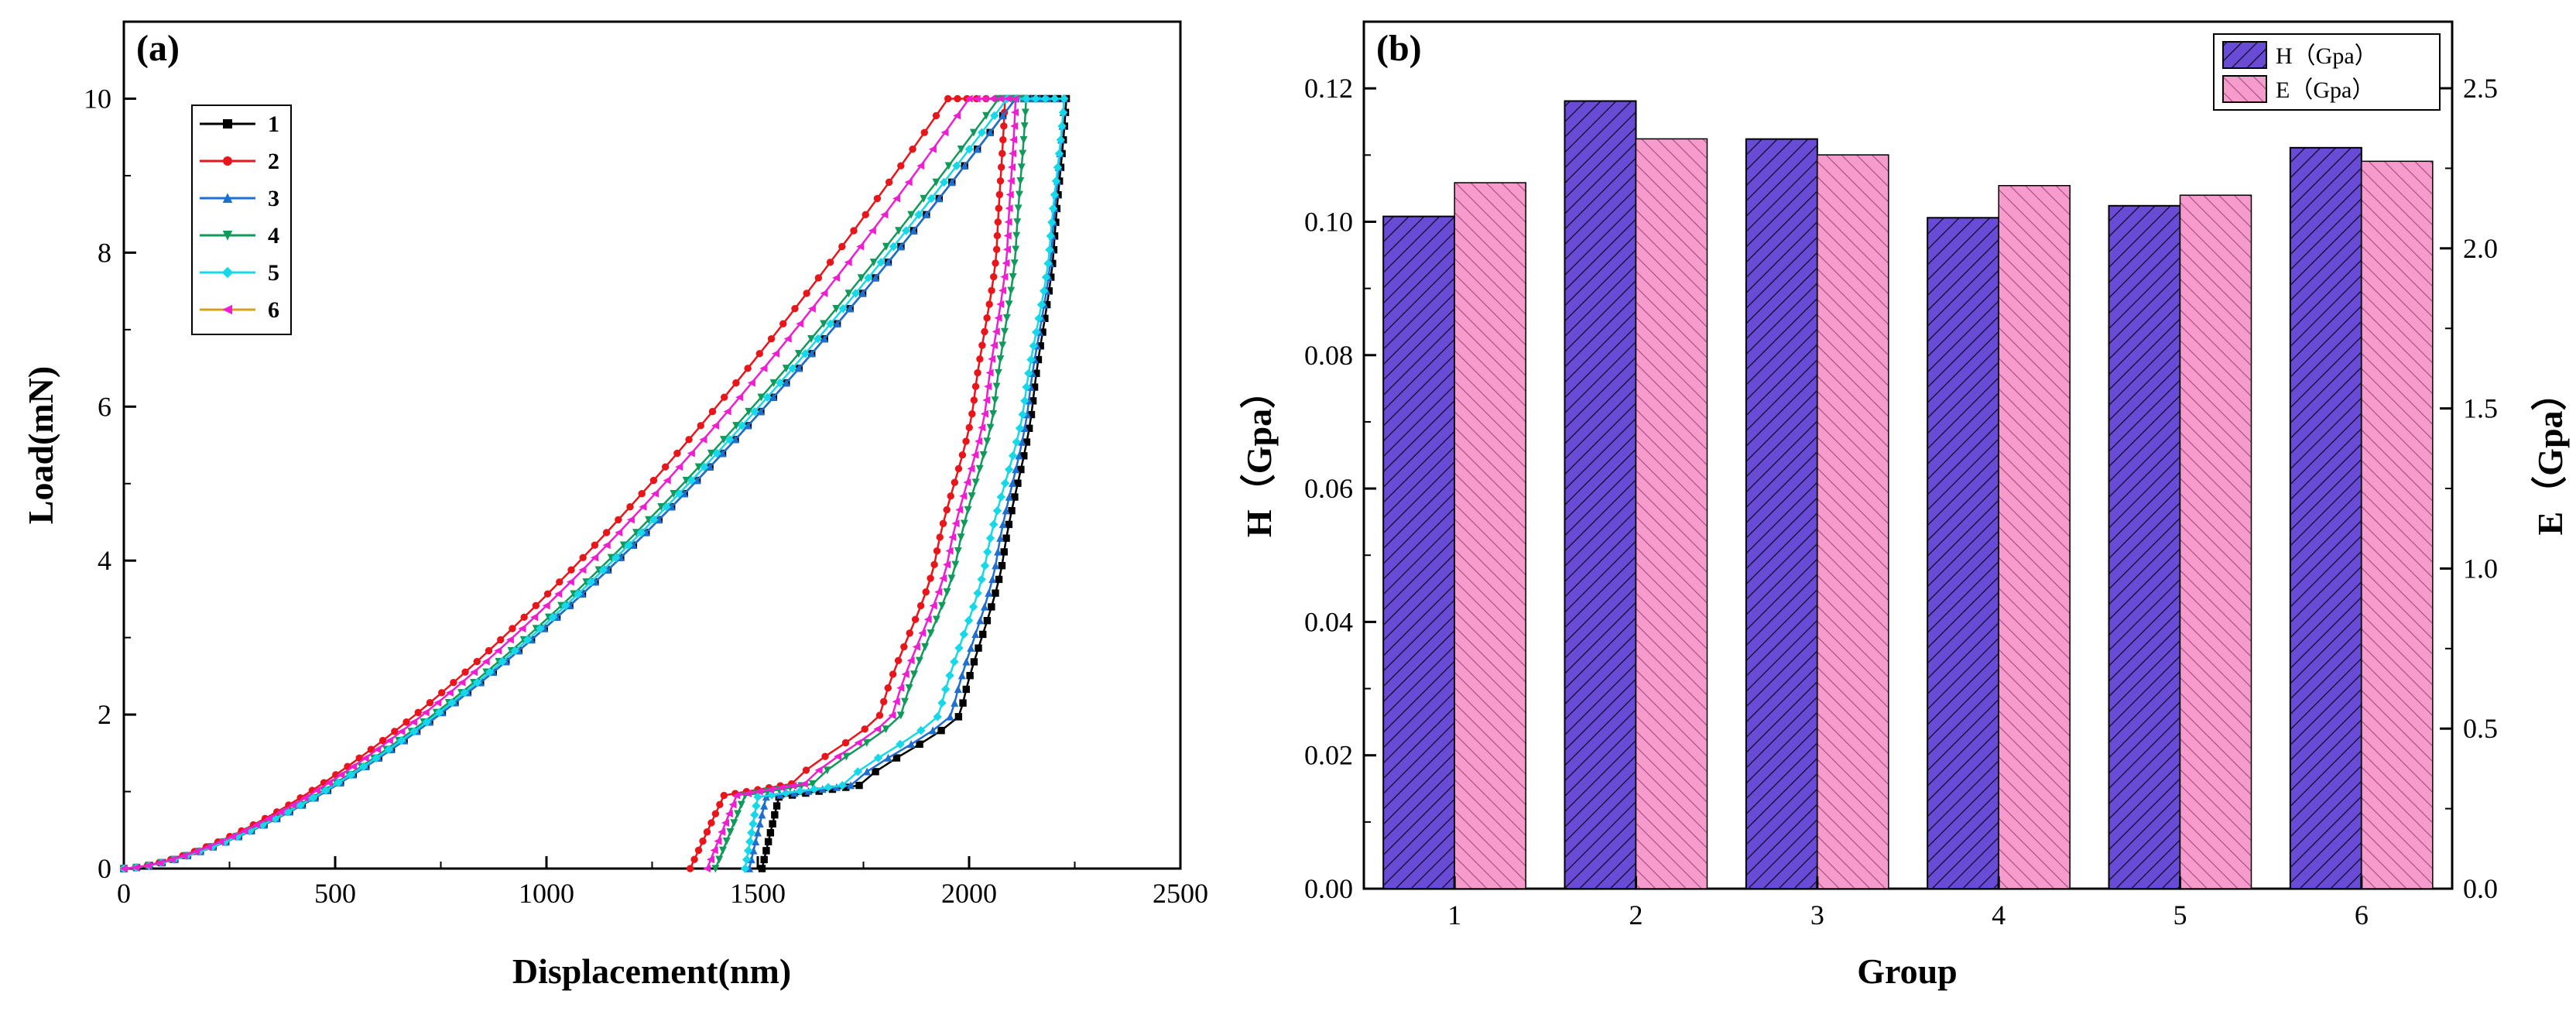  Describe the element at coordinates (546, 893) in the screenshot. I see `panel-a-x-tick-label: 1000` at that location.